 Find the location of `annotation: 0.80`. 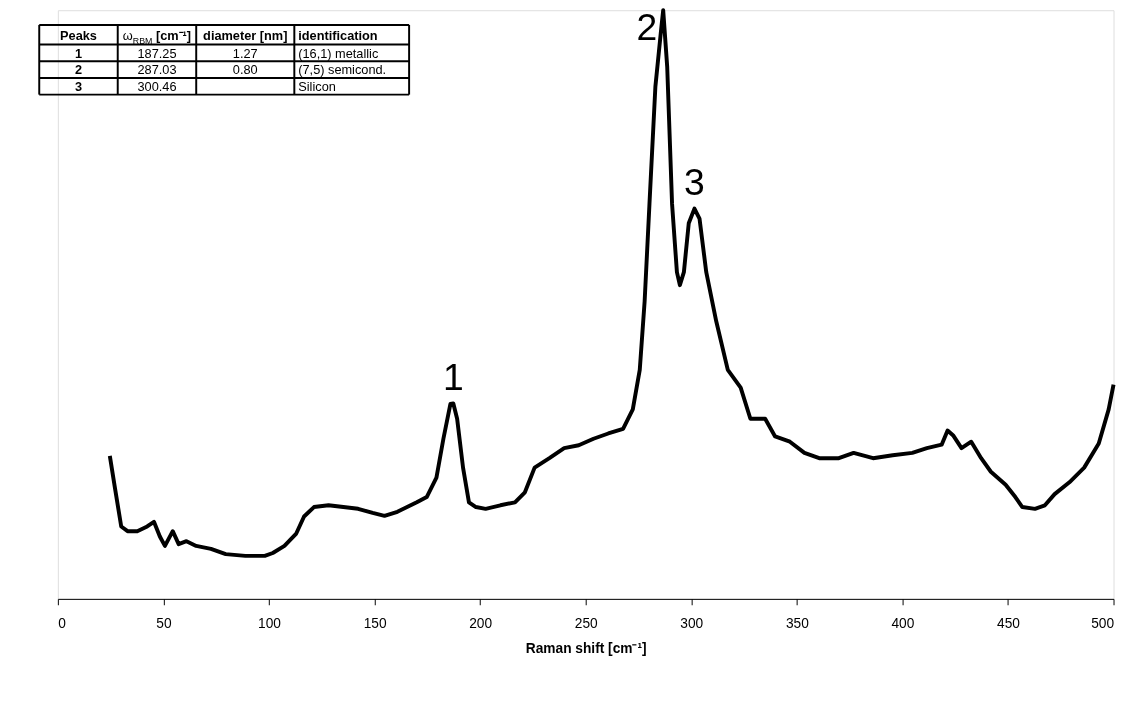

annotation: 0.80 is located at coordinates (245, 70).